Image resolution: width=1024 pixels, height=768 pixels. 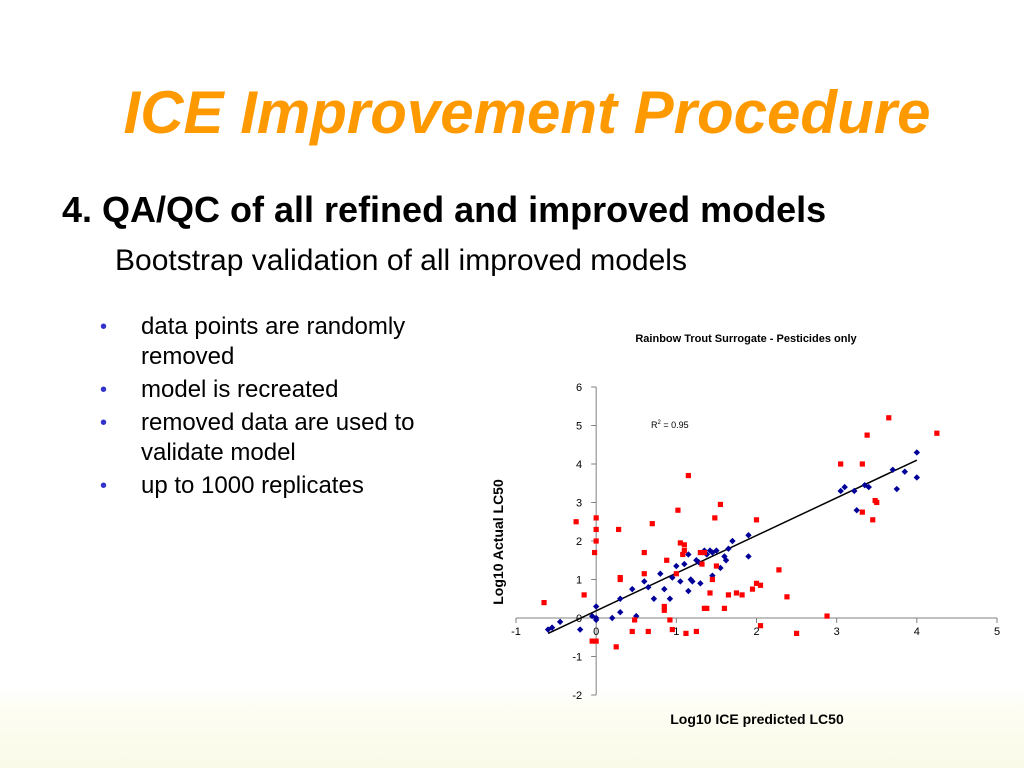 What do you see at coordinates (675, 425) in the screenshot?
I see `r-squared-value: = 0.95` at bounding box center [675, 425].